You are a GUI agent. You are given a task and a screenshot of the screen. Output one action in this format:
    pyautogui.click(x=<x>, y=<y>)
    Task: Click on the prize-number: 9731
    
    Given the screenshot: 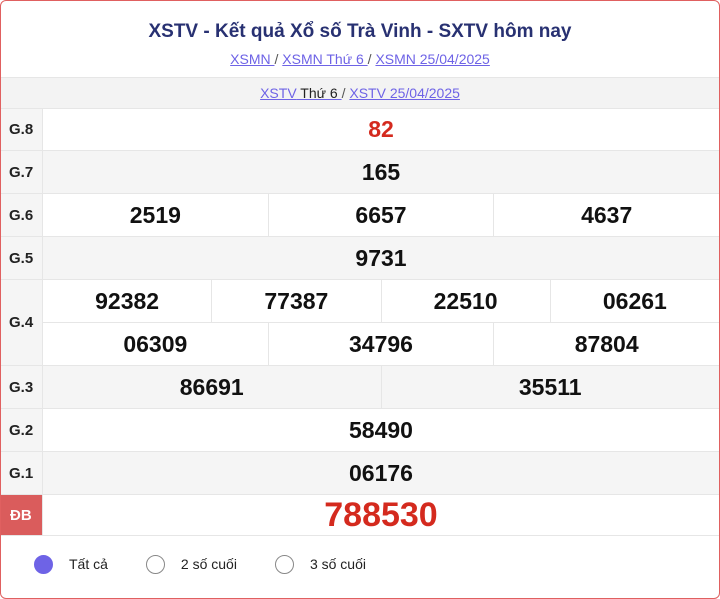 What is the action you would take?
    pyautogui.click(x=381, y=257)
    